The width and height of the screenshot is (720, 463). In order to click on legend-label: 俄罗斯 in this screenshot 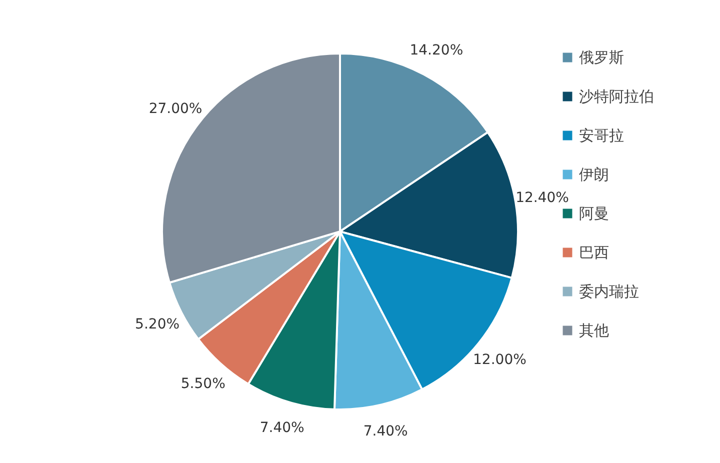, I will do `click(601, 57)`.